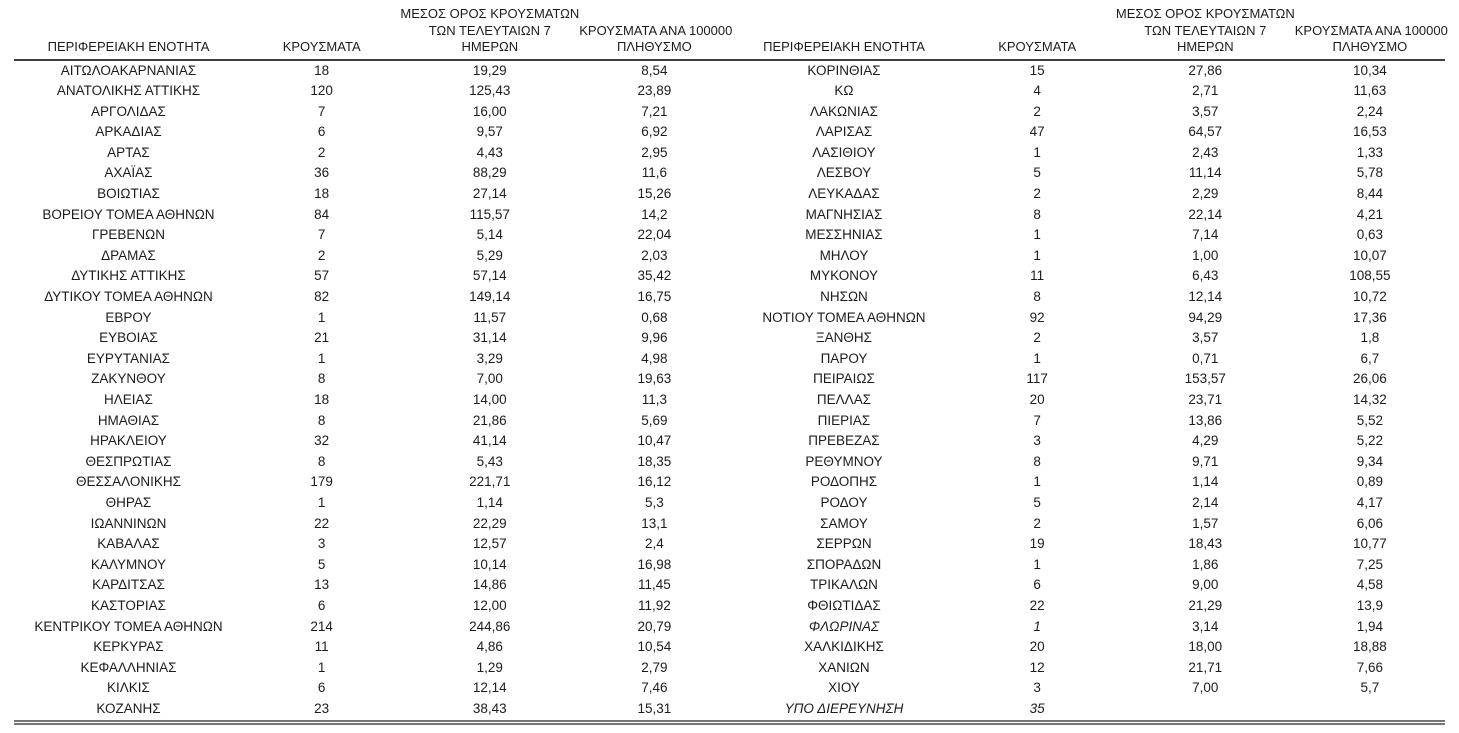  Describe the element at coordinates (844, 173) in the screenshot. I see `region-cell: ΛΕΣΒΟΥ` at that location.